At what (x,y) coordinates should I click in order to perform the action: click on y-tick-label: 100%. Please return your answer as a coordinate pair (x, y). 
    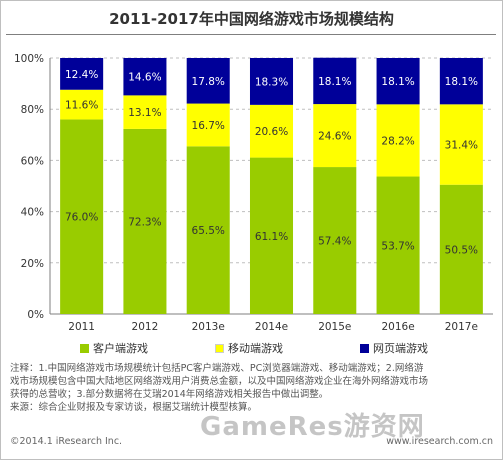
    Looking at the image, I should click on (29, 59).